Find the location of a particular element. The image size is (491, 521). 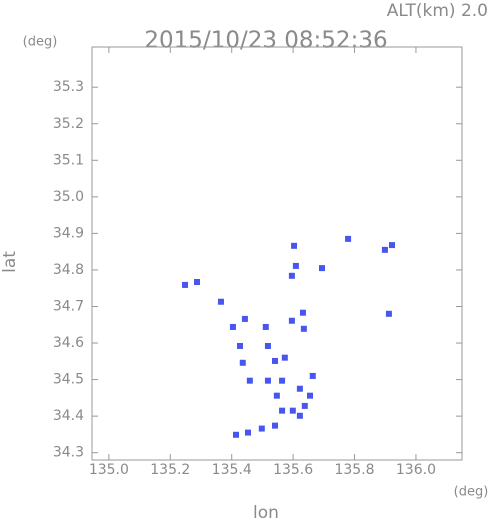

x-unit: (deg) is located at coordinates (471, 492).